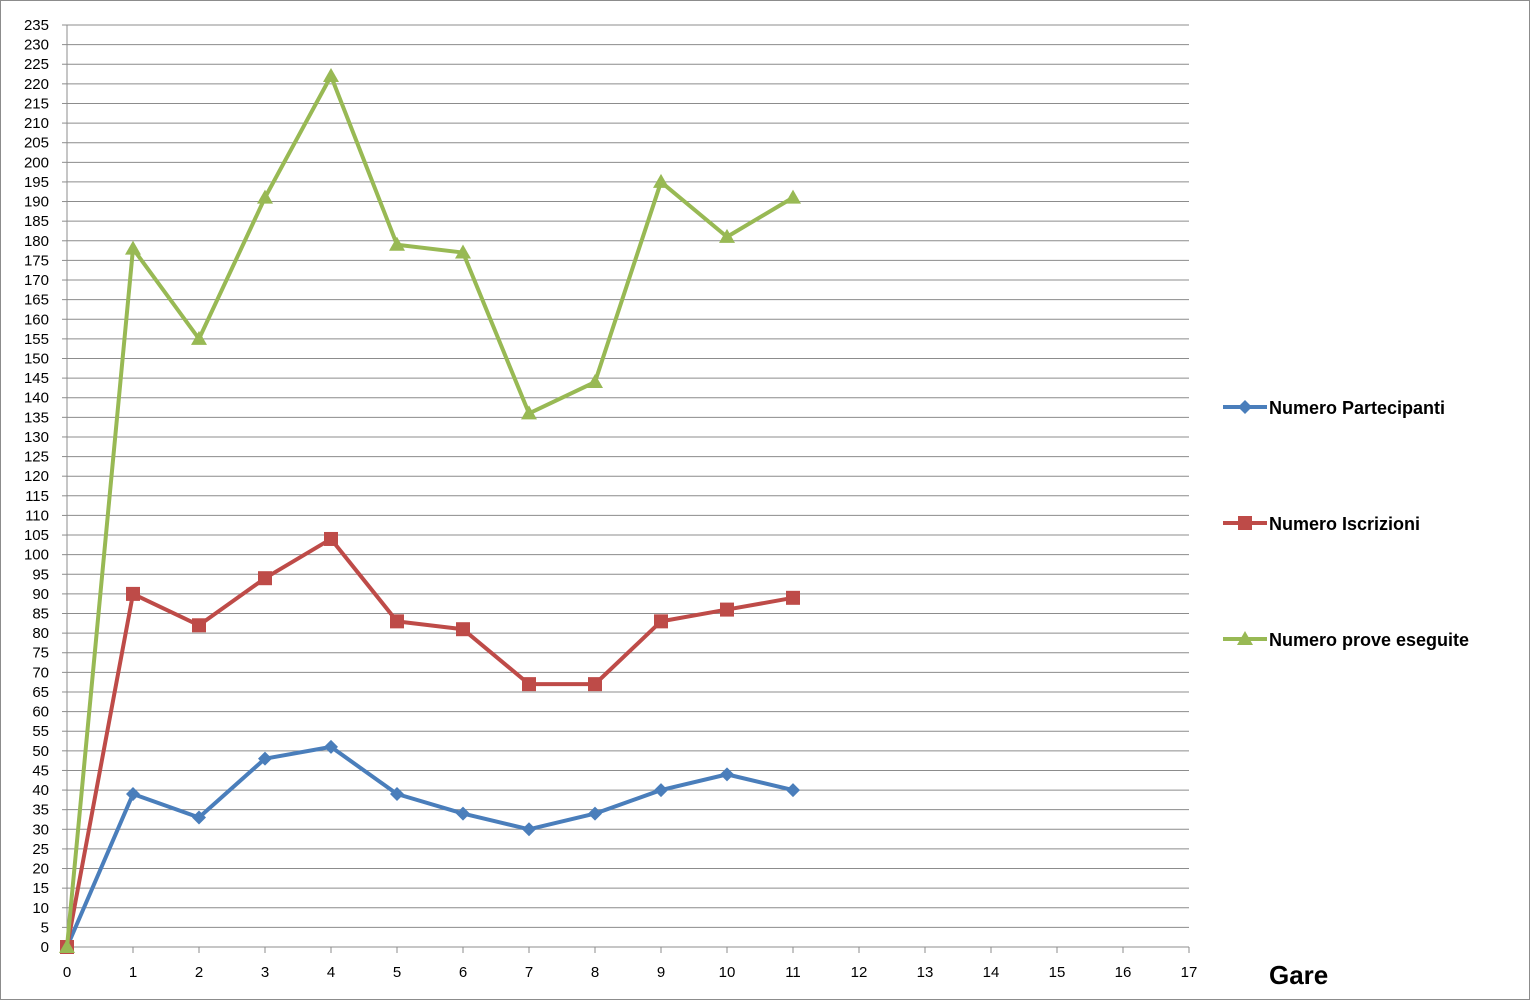 The height and width of the screenshot is (1000, 1530). What do you see at coordinates (37, 515) in the screenshot?
I see `y-tick-label: 110` at bounding box center [37, 515].